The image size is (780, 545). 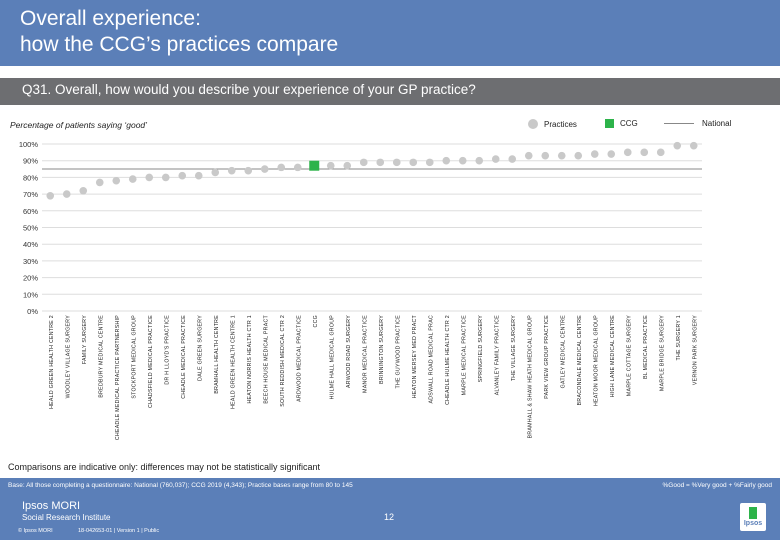 What do you see at coordinates (497, 355) in the screenshot?
I see `x-tick-label: ALVANLEY FAMILY PRACTICE` at bounding box center [497, 355].